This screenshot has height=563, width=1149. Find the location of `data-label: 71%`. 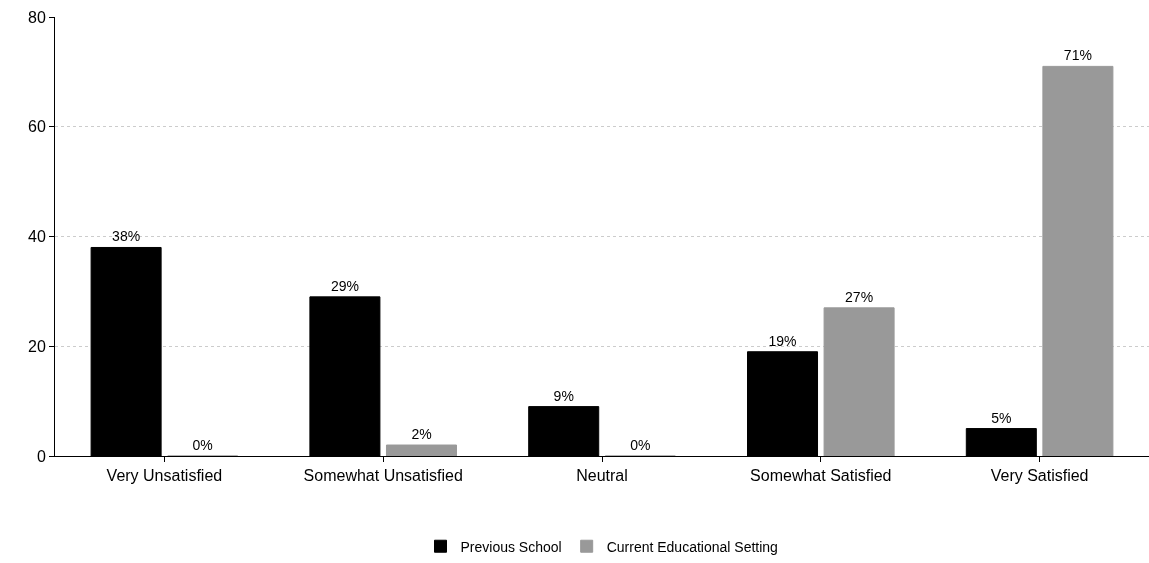

data-label: 71% is located at coordinates (1077, 55).